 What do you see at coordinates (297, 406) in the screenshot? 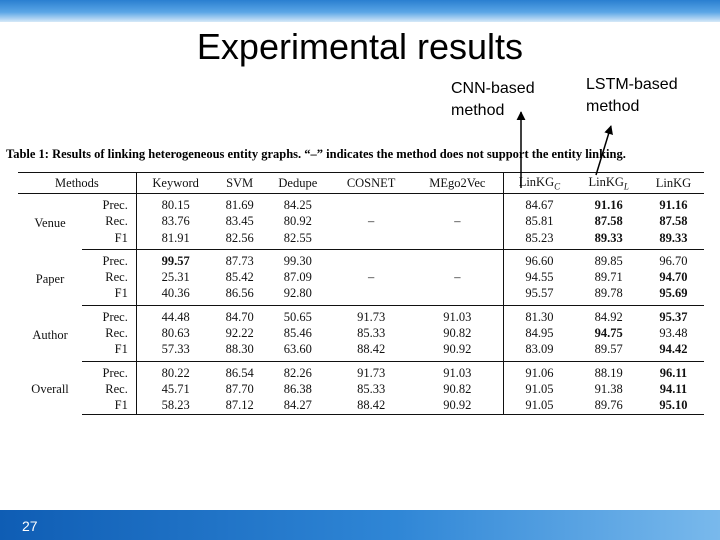
I see `cell-dedupe: 84.27` at bounding box center [297, 406].